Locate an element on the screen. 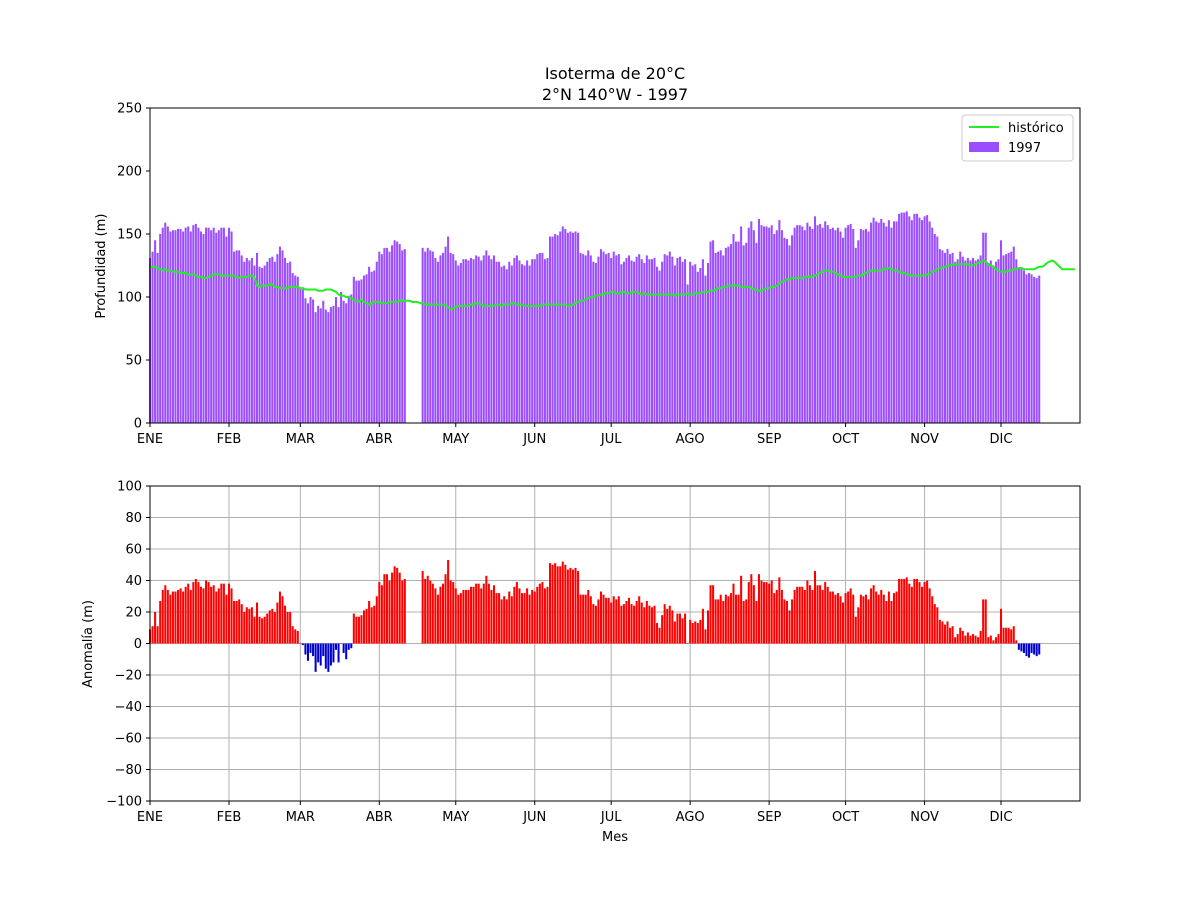  depth-x-tick-label: SEP is located at coordinates (769, 439).